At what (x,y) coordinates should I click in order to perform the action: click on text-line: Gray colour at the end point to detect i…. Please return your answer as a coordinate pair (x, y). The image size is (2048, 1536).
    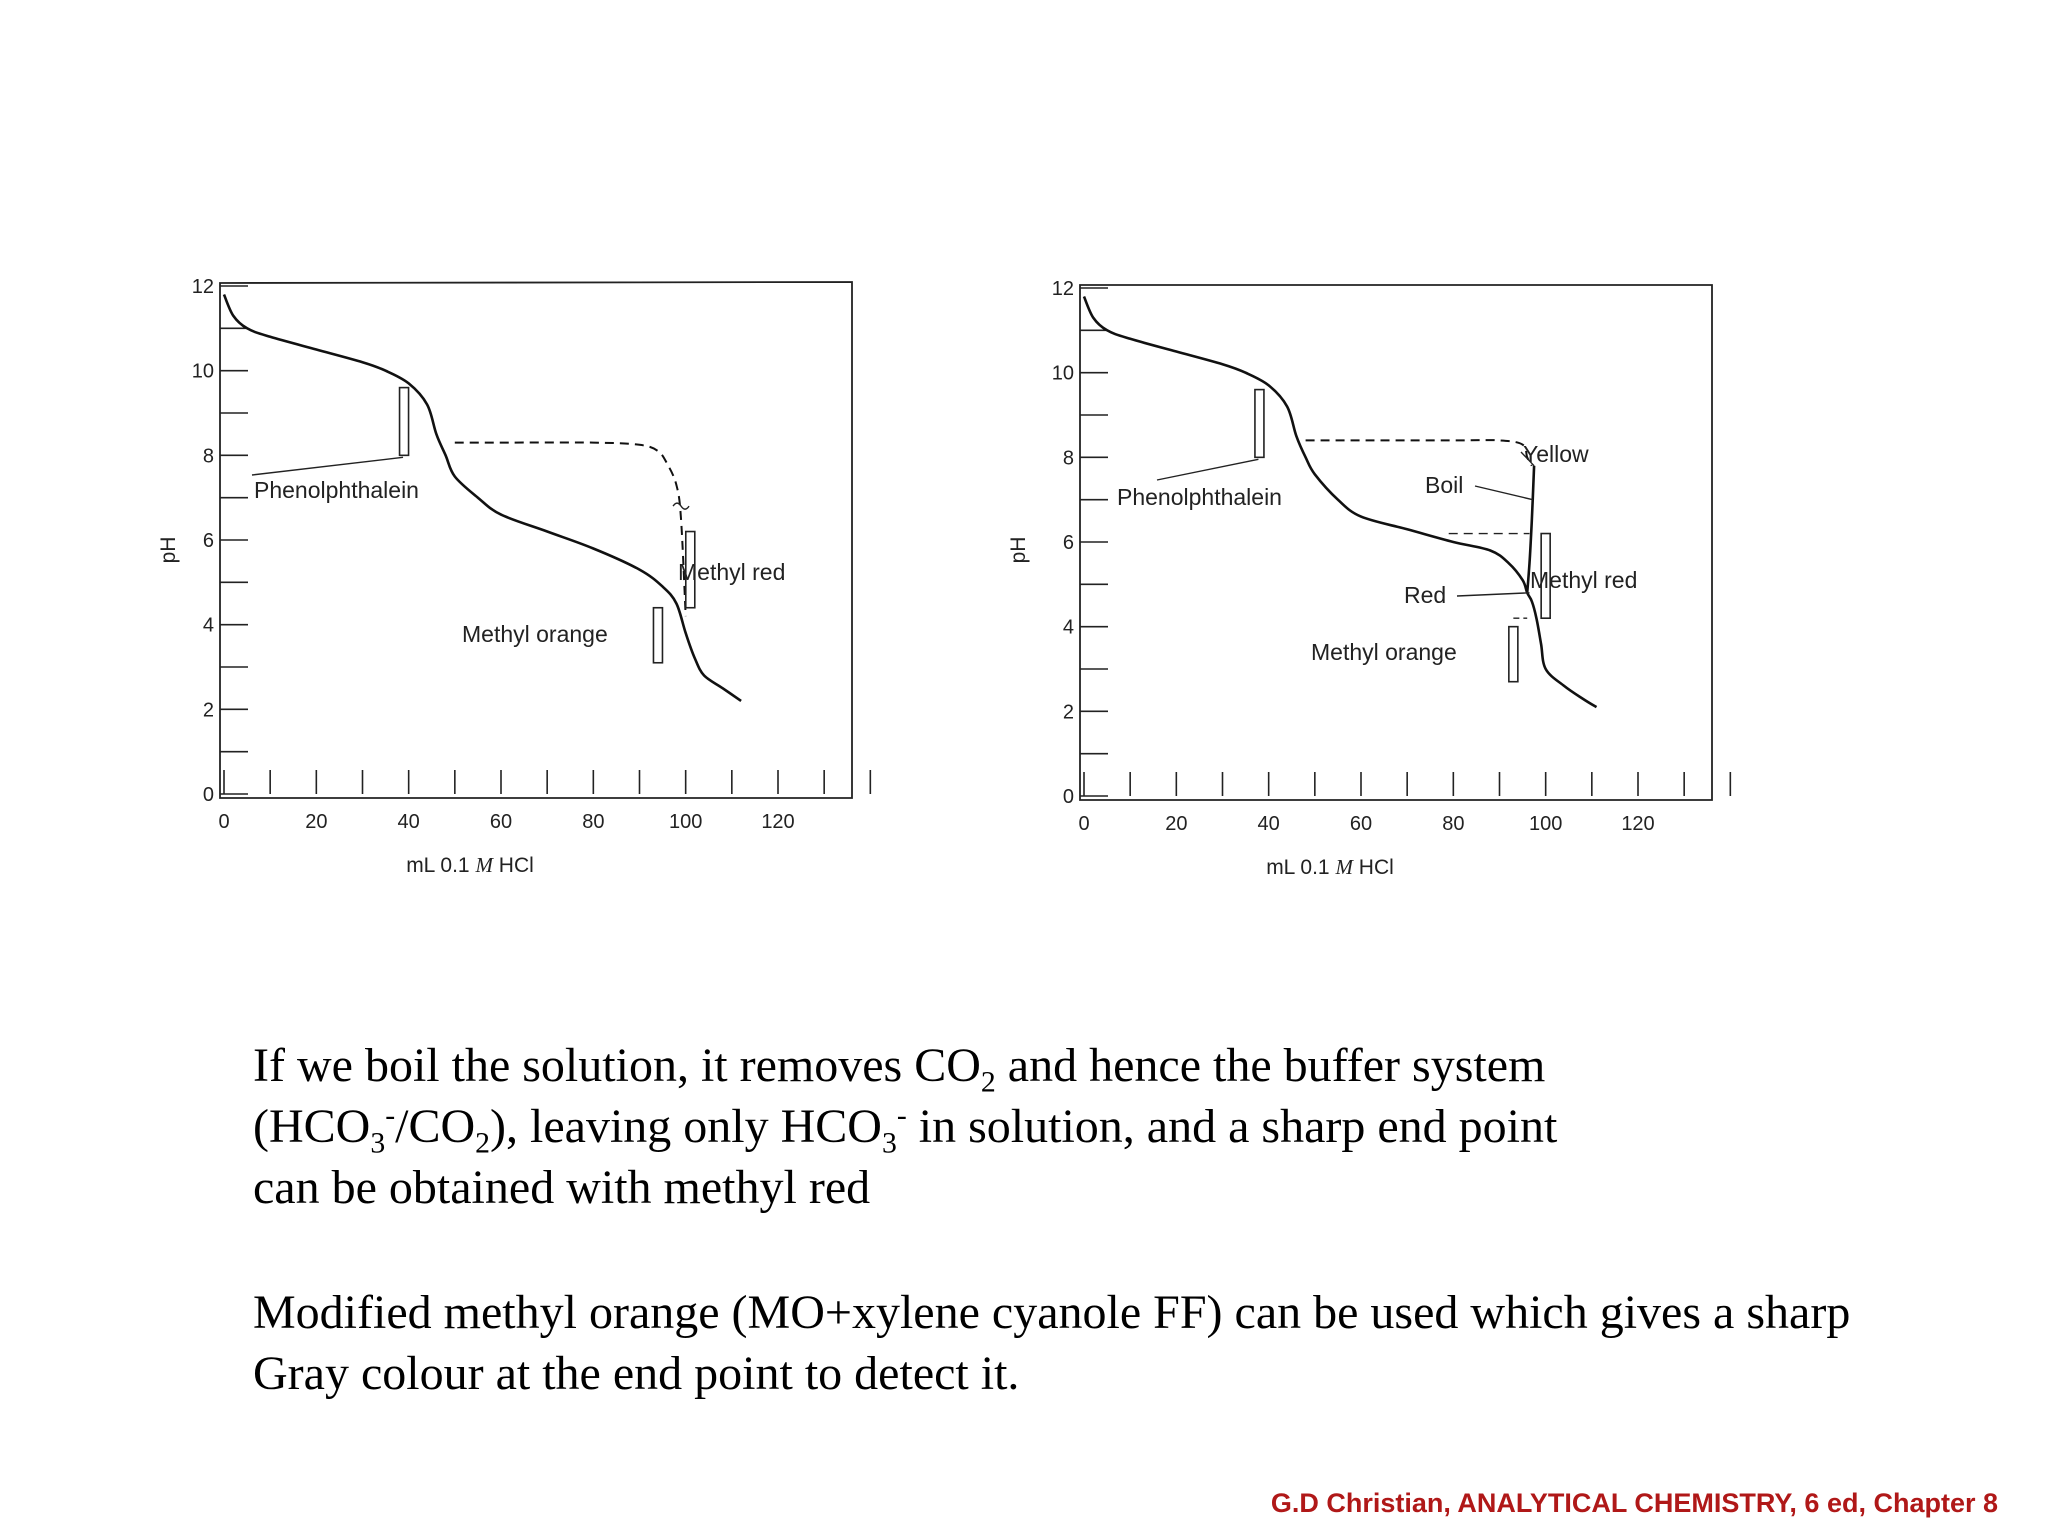
    Looking at the image, I should click on (636, 1373).